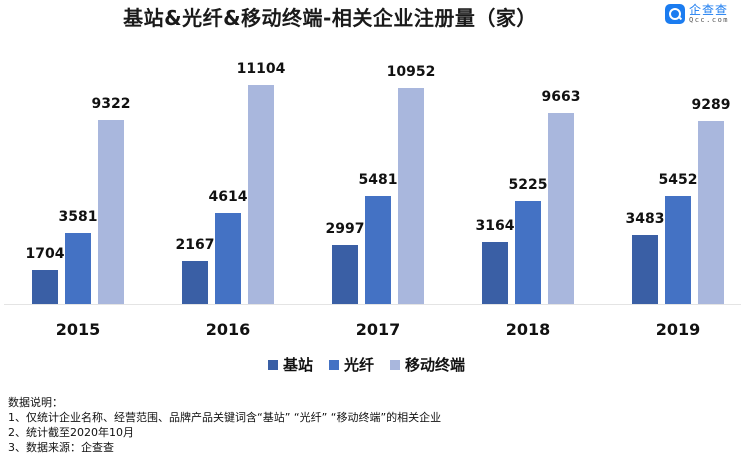 This screenshot has width=741, height=459. Describe the element at coordinates (35, 402) in the screenshot. I see `notes-heading: 数据说明：` at that location.